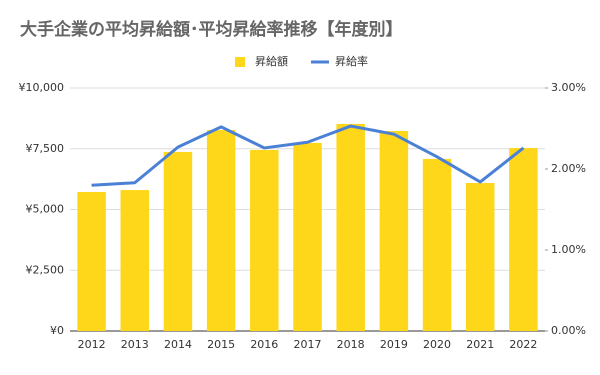 Image resolution: width=600 pixels, height=375 pixels. What do you see at coordinates (57, 330) in the screenshot?
I see `y-tick-label: ¥0` at bounding box center [57, 330].